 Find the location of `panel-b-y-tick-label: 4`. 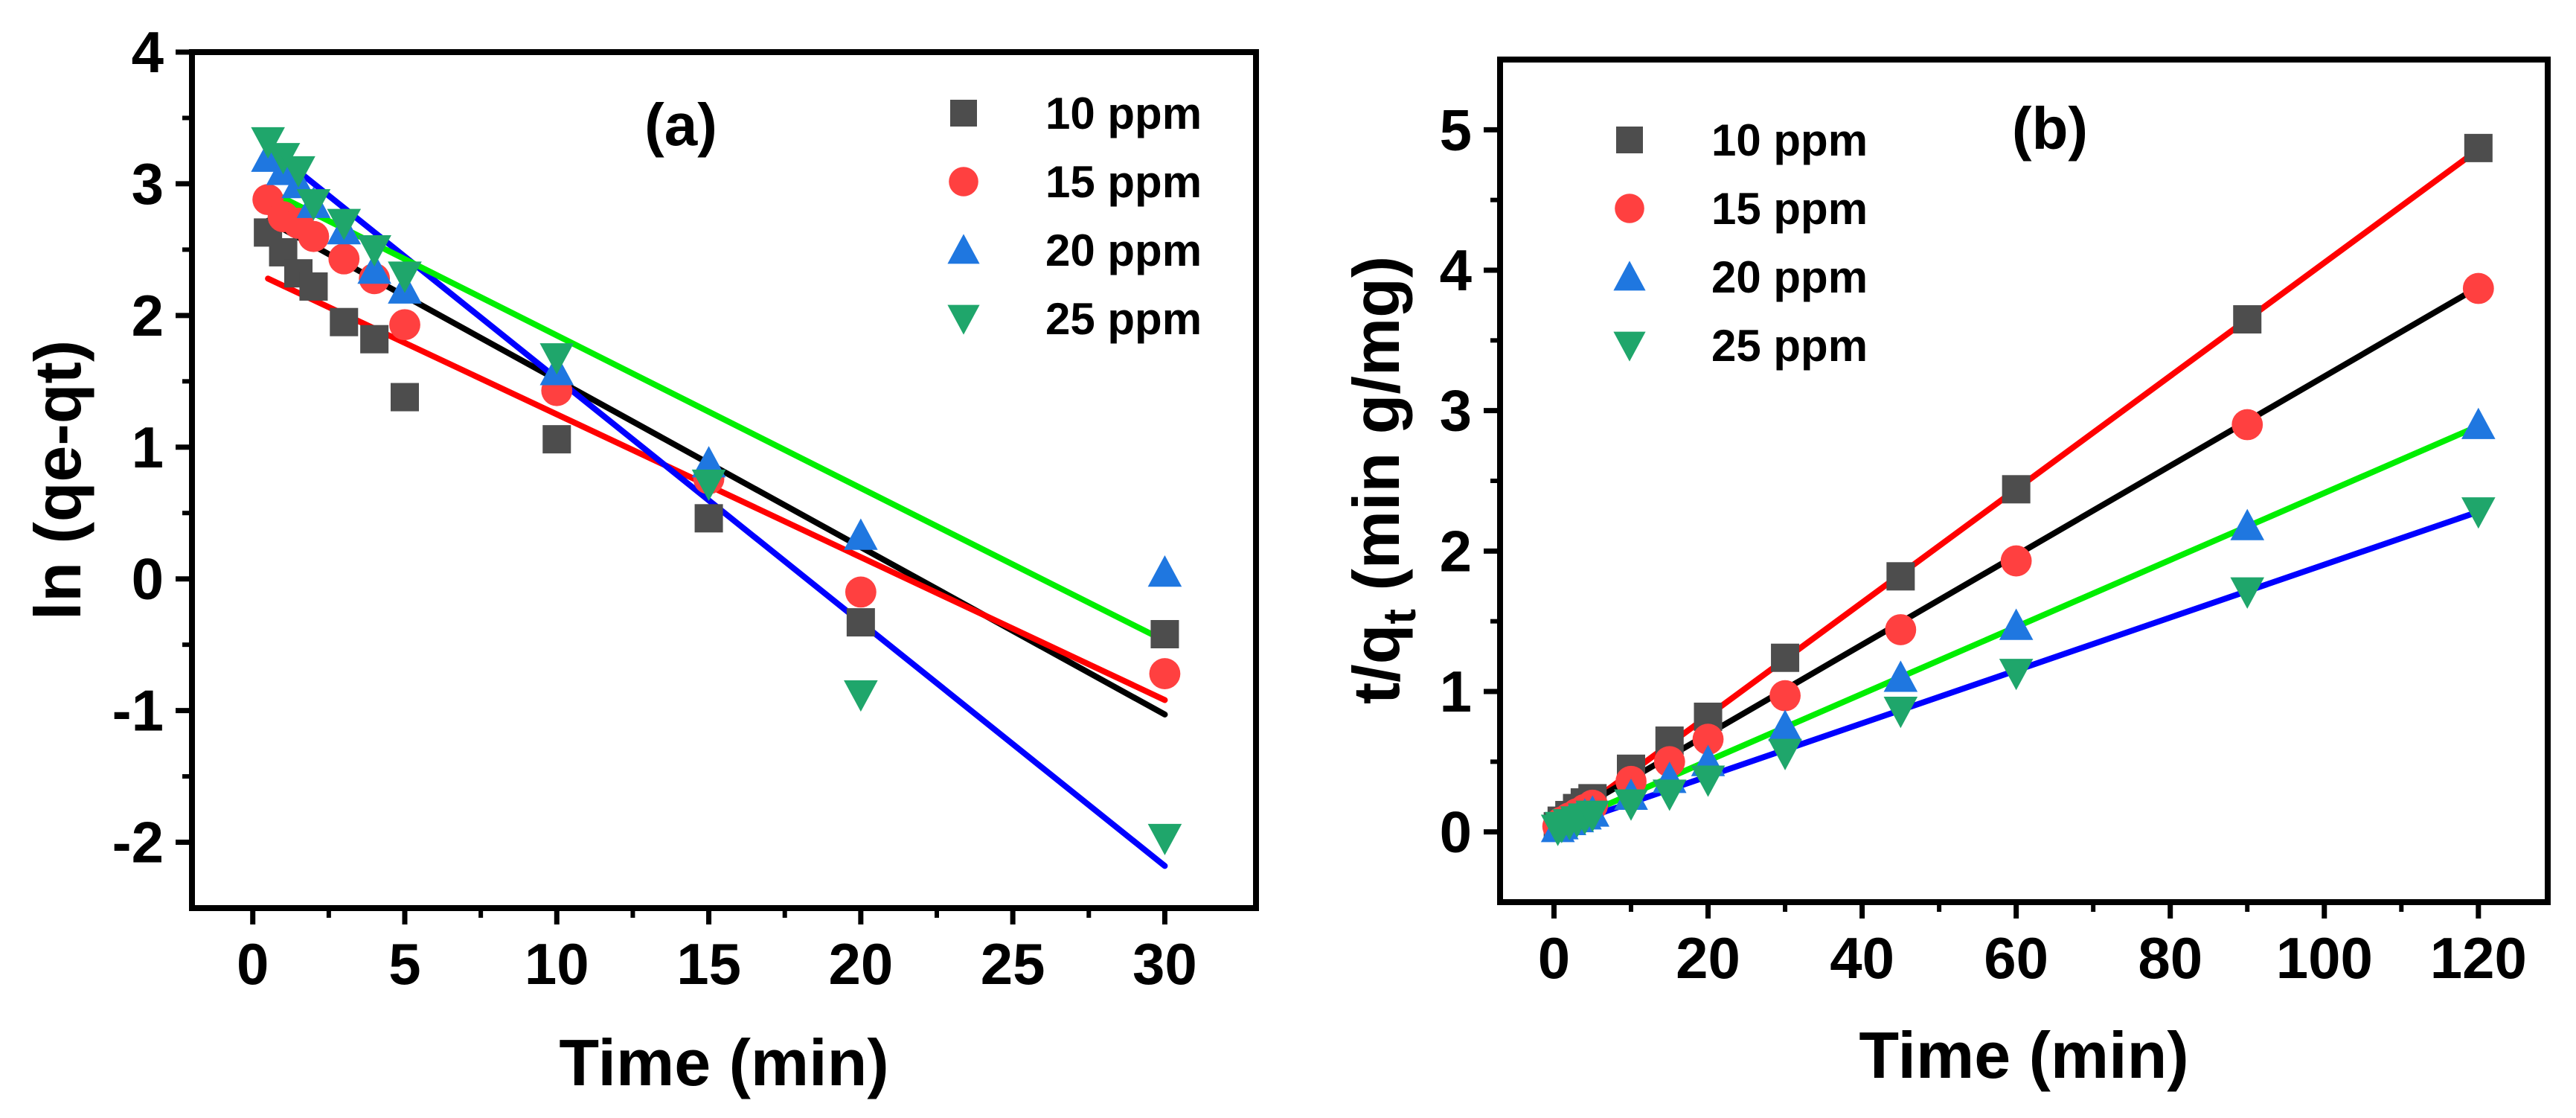

panel-b-y-tick-label: 4 is located at coordinates (1456, 270).